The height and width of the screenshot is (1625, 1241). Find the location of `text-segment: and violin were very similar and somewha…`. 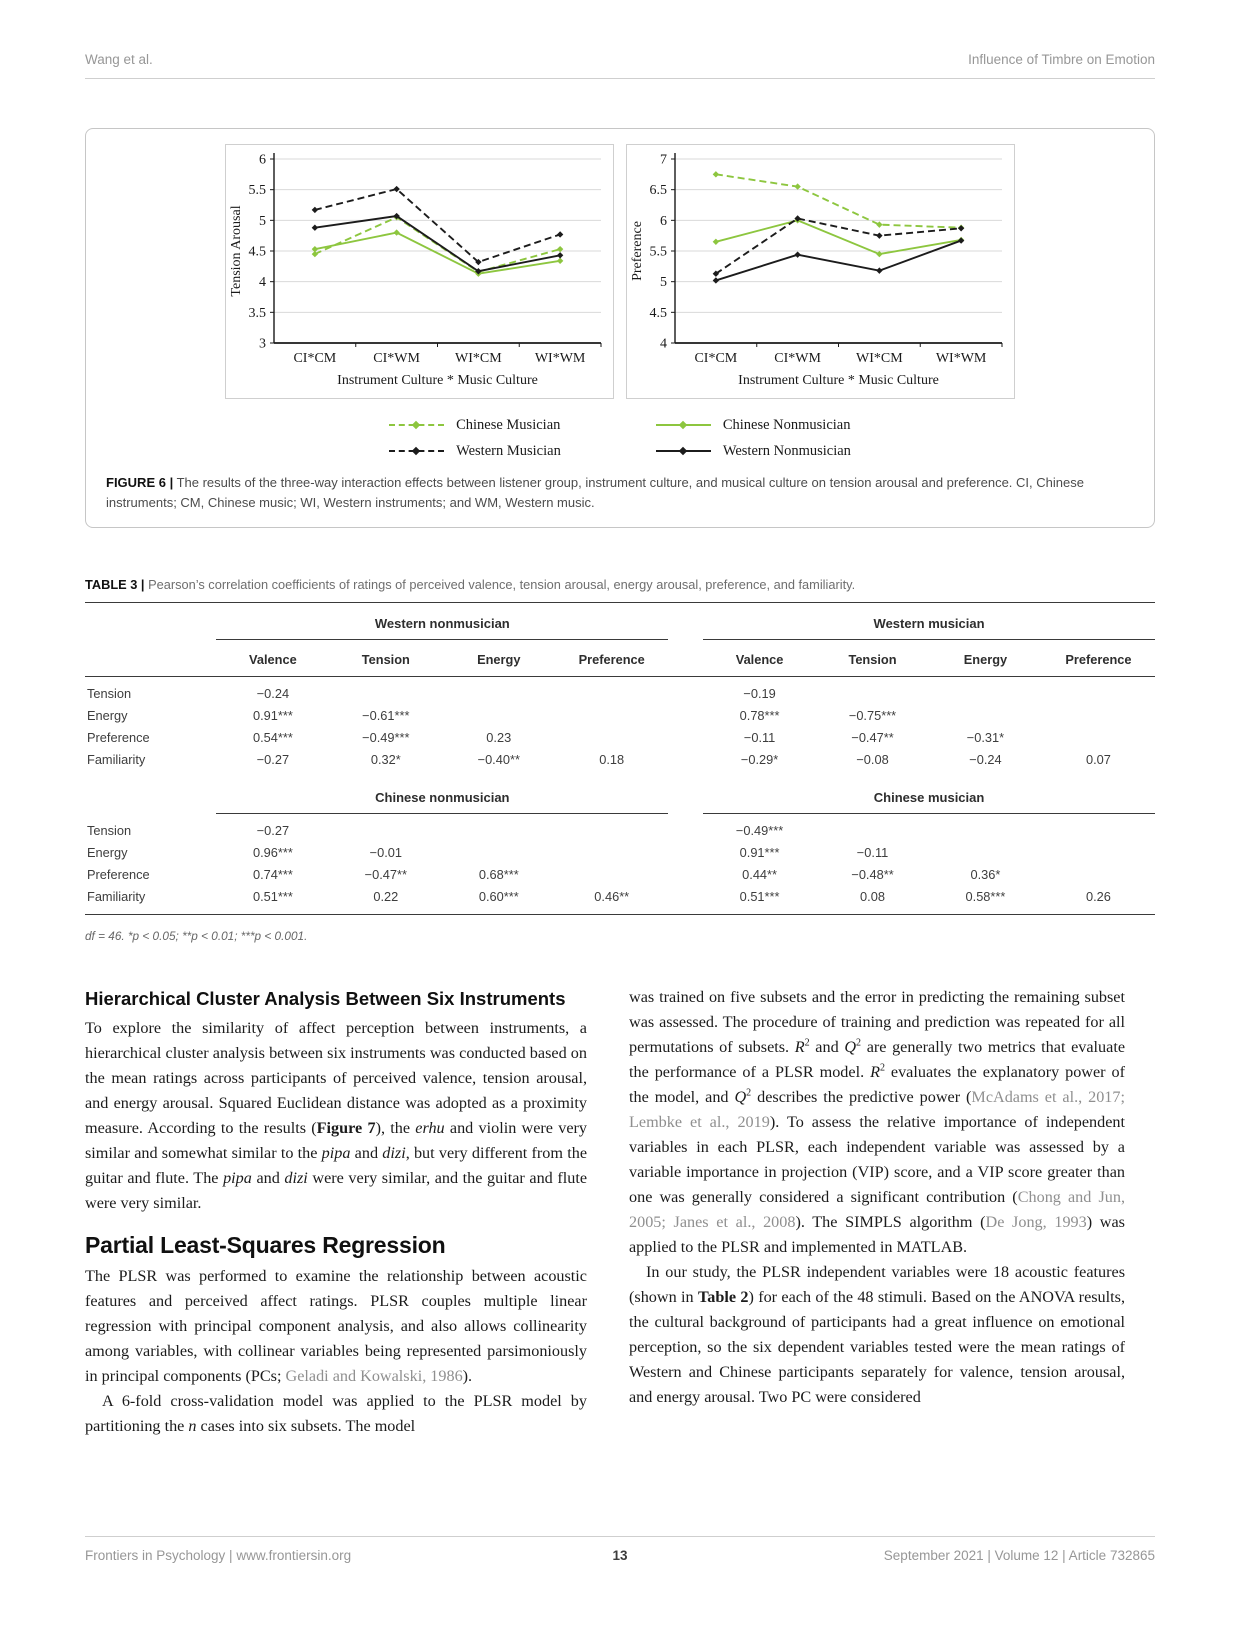

text-segment: and violin were very similar and somewha… is located at coordinates (336, 1140).